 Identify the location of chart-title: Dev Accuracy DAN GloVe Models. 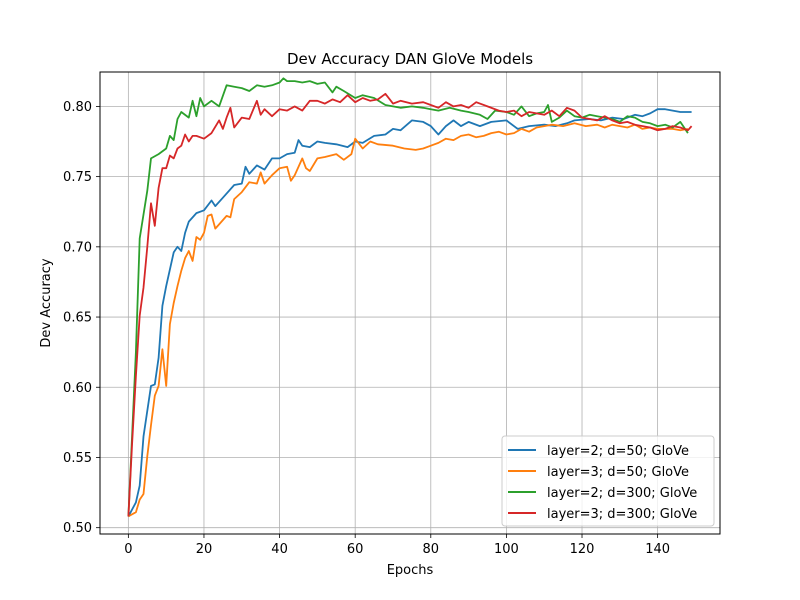
(410, 59).